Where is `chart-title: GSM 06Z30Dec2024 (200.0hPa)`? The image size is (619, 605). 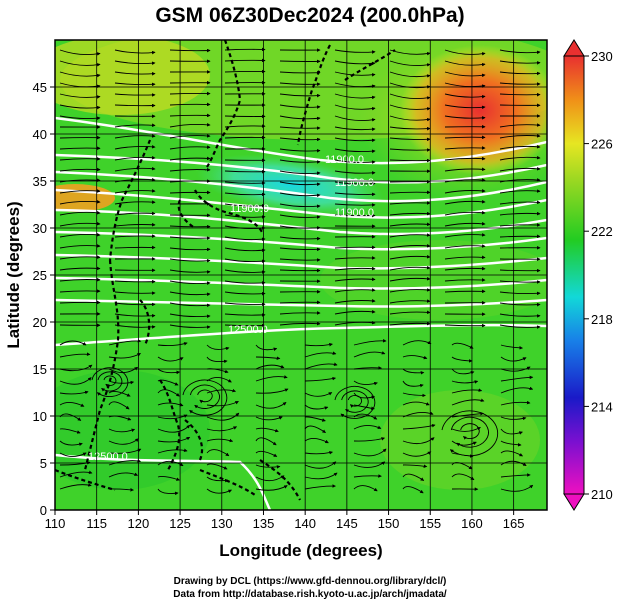
chart-title: GSM 06Z30Dec2024 (200.0hPa) is located at coordinates (309, 15).